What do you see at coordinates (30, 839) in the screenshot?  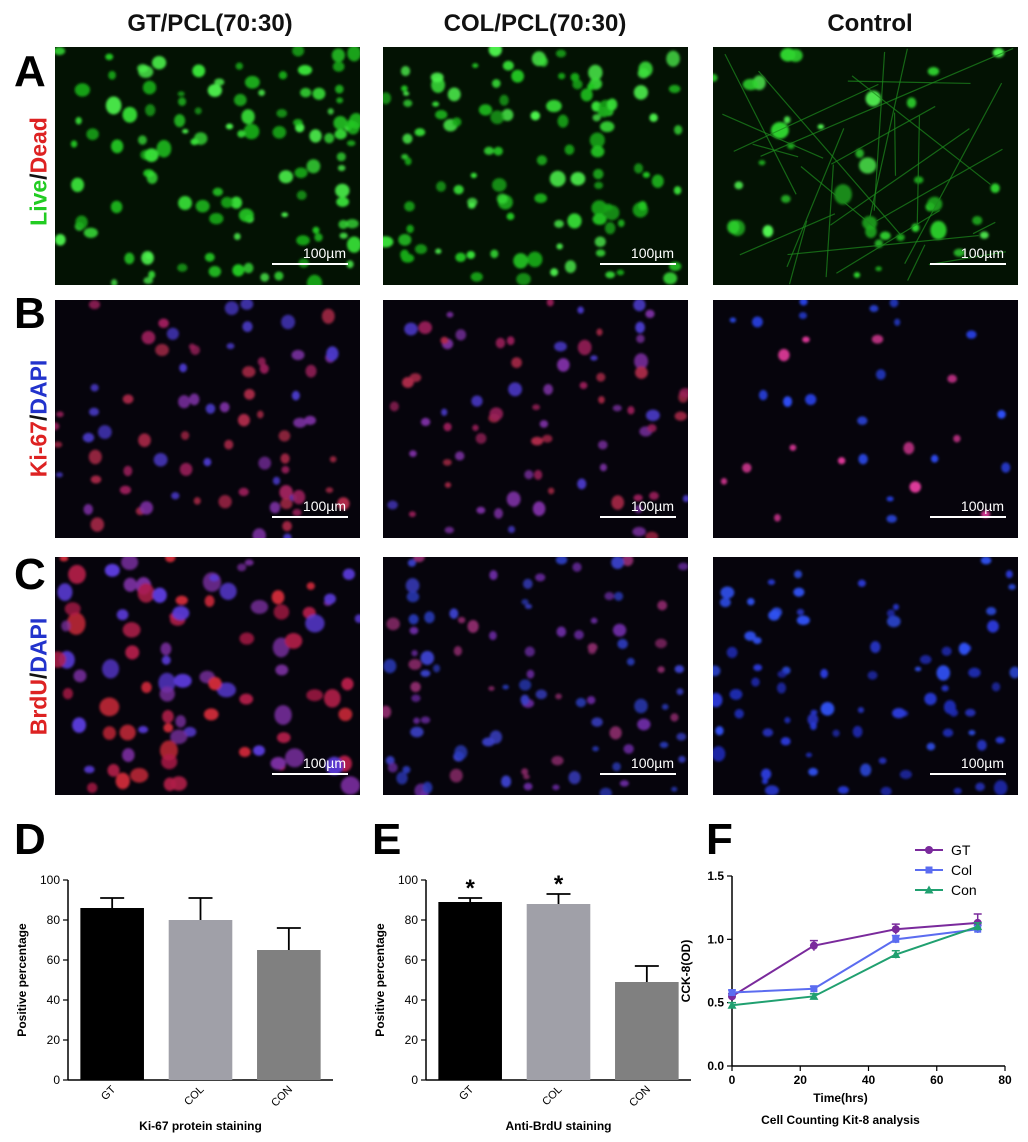 I see `panel-letter-d: D` at bounding box center [30, 839].